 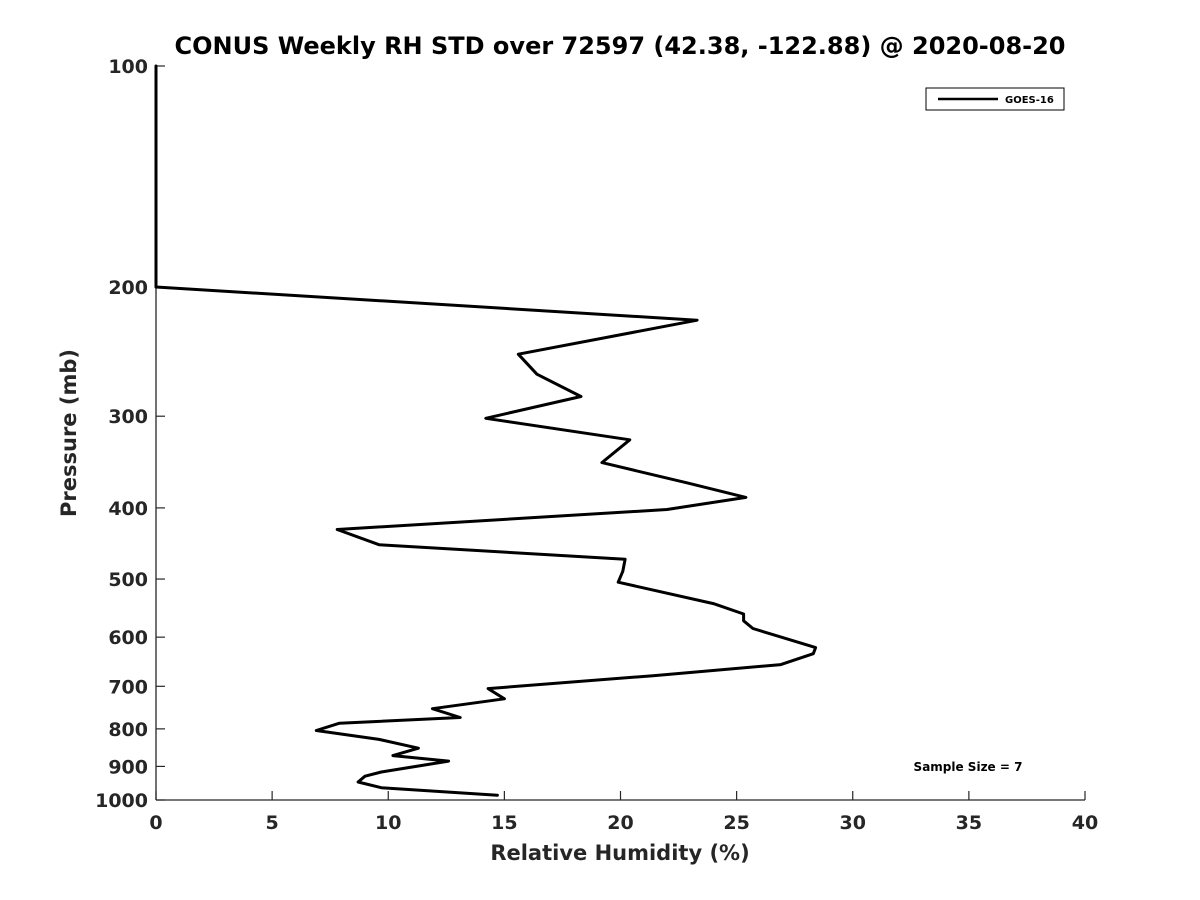 What do you see at coordinates (128, 288) in the screenshot?
I see `y-tick-label: 200` at bounding box center [128, 288].